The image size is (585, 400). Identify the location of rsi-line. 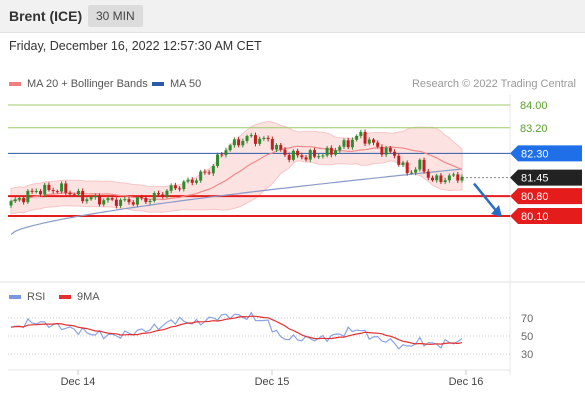
(236, 330).